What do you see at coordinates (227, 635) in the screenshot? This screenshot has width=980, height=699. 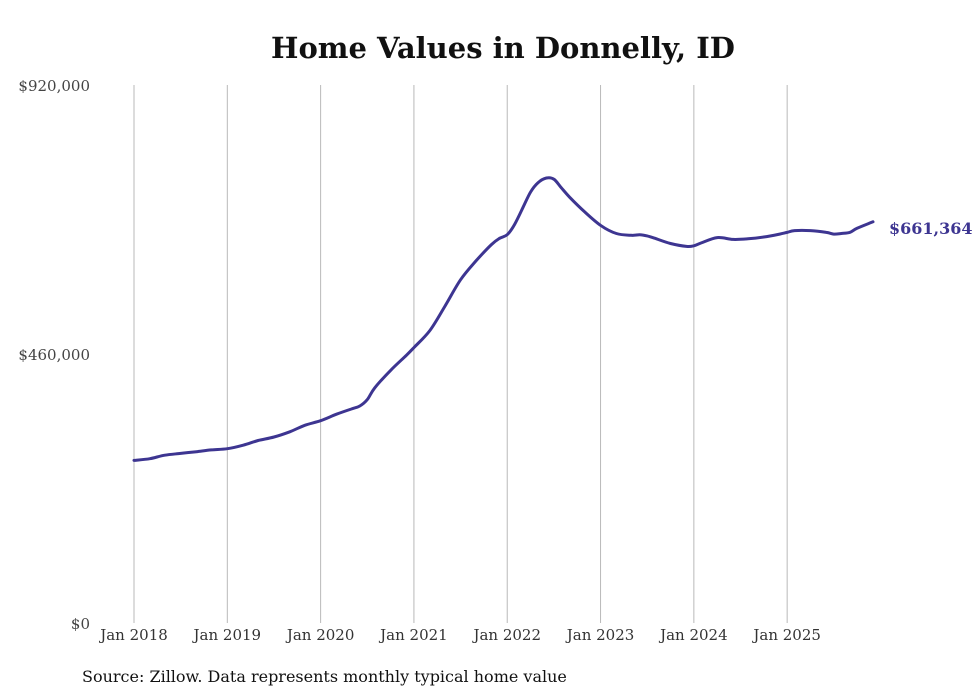 I see `x-tick-label: Jan 2019` at bounding box center [227, 635].